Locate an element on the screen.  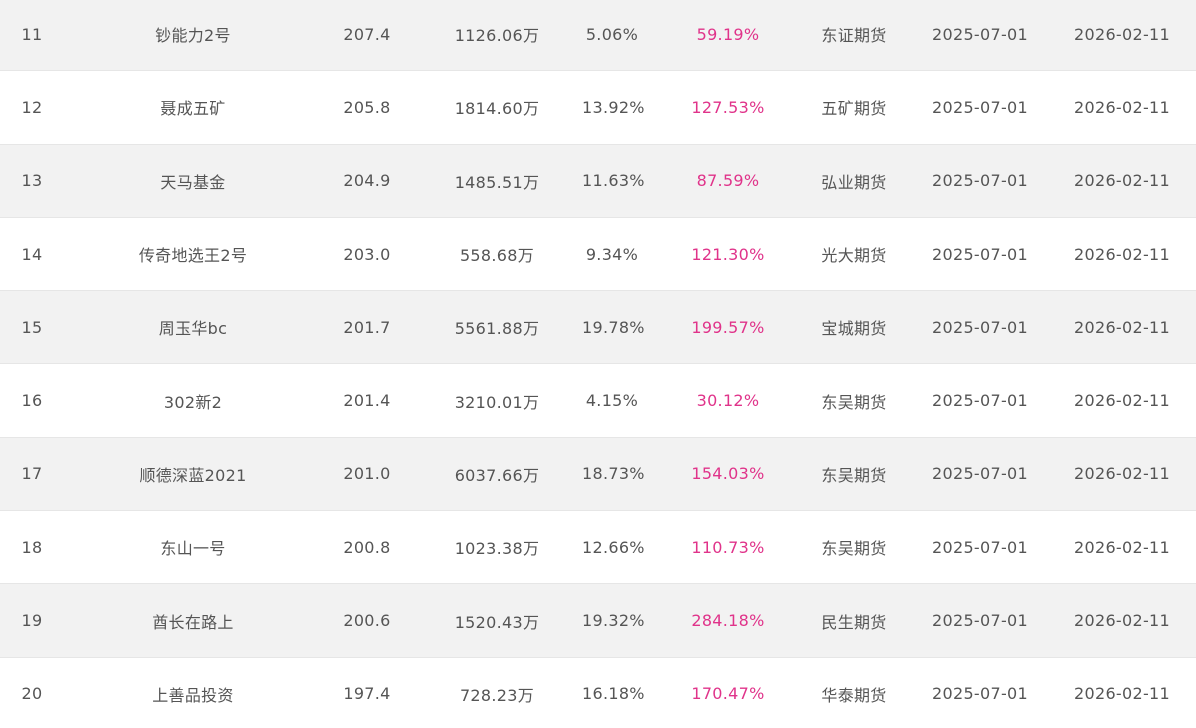
rank-cell: 17 is located at coordinates (32, 474).